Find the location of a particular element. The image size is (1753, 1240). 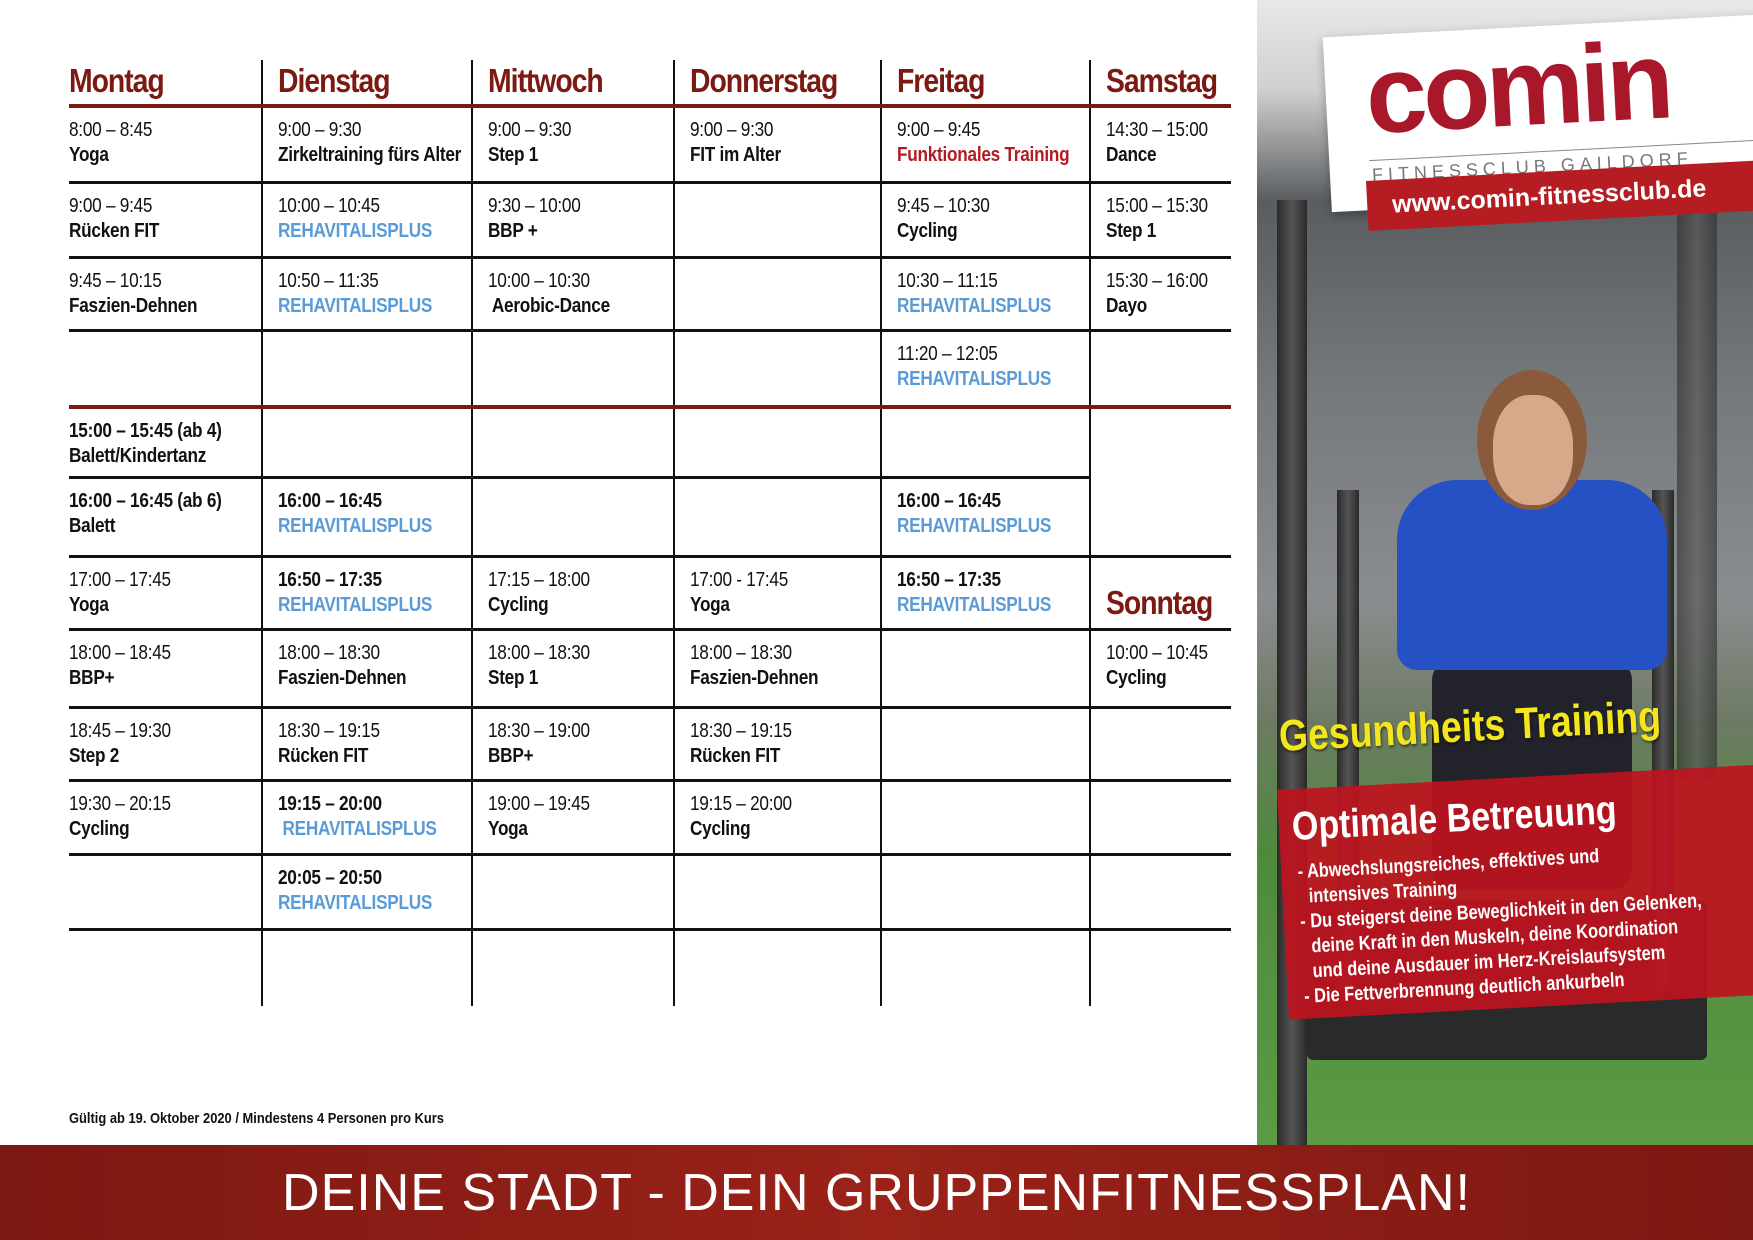

day-header-dienstag: Dienstag is located at coordinates (334, 80).